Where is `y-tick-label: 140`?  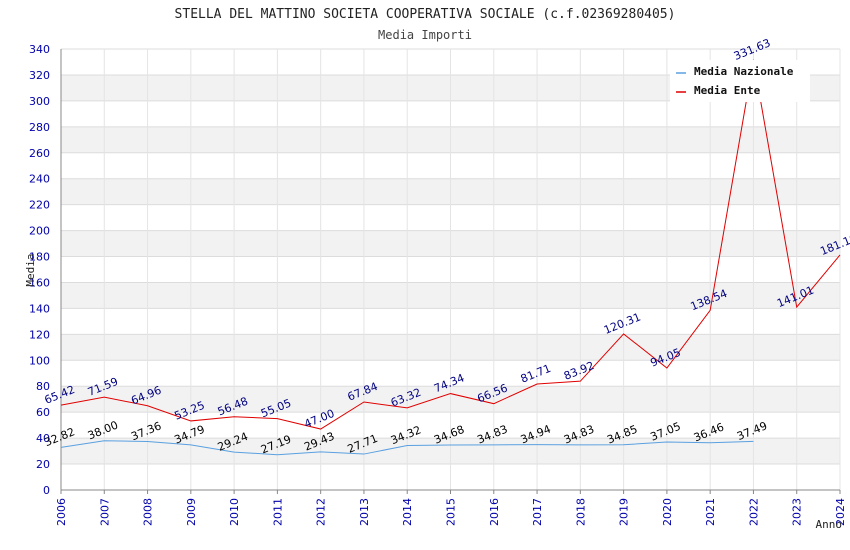 y-tick-label: 140 is located at coordinates (39, 308).